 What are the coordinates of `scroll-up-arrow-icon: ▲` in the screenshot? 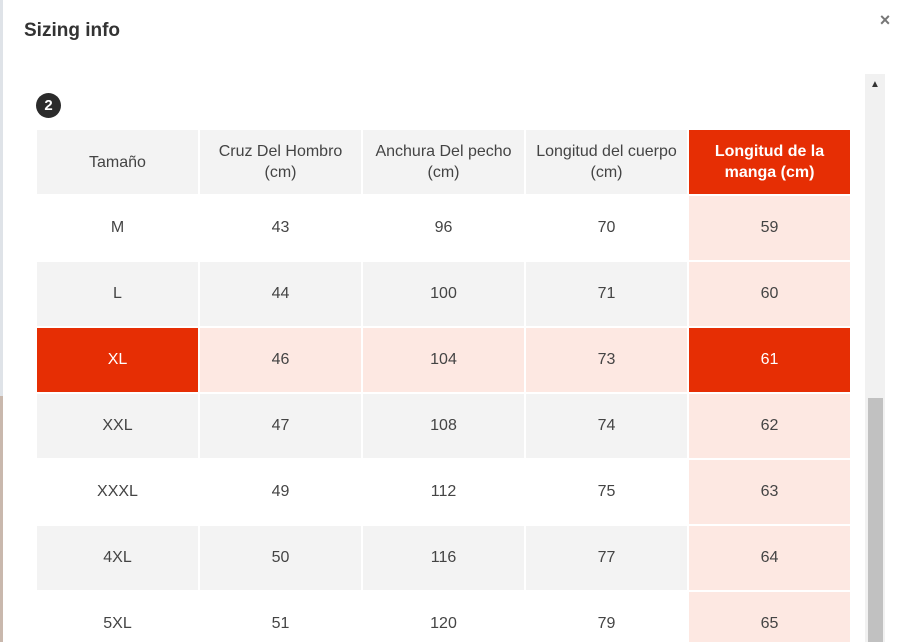 It's located at (875, 84).